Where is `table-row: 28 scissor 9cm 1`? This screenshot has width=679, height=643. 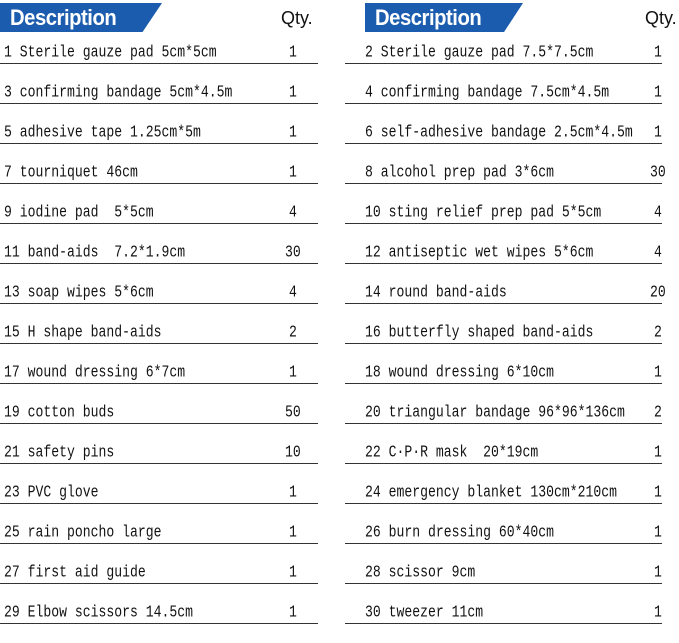 table-row: 28 scissor 9cm 1 is located at coordinates (503, 583).